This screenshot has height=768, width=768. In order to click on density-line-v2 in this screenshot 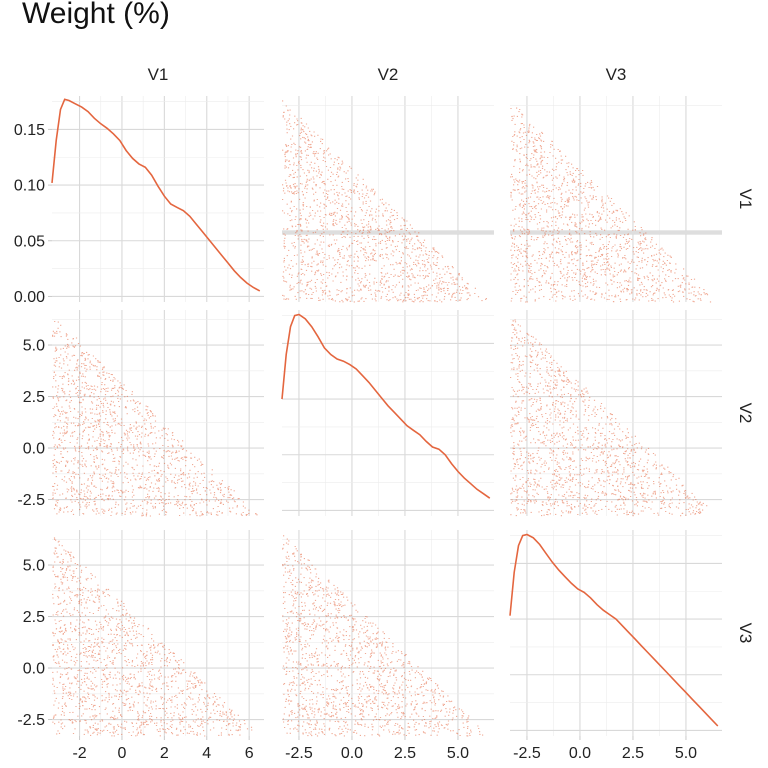, I will do `click(386, 406)`.